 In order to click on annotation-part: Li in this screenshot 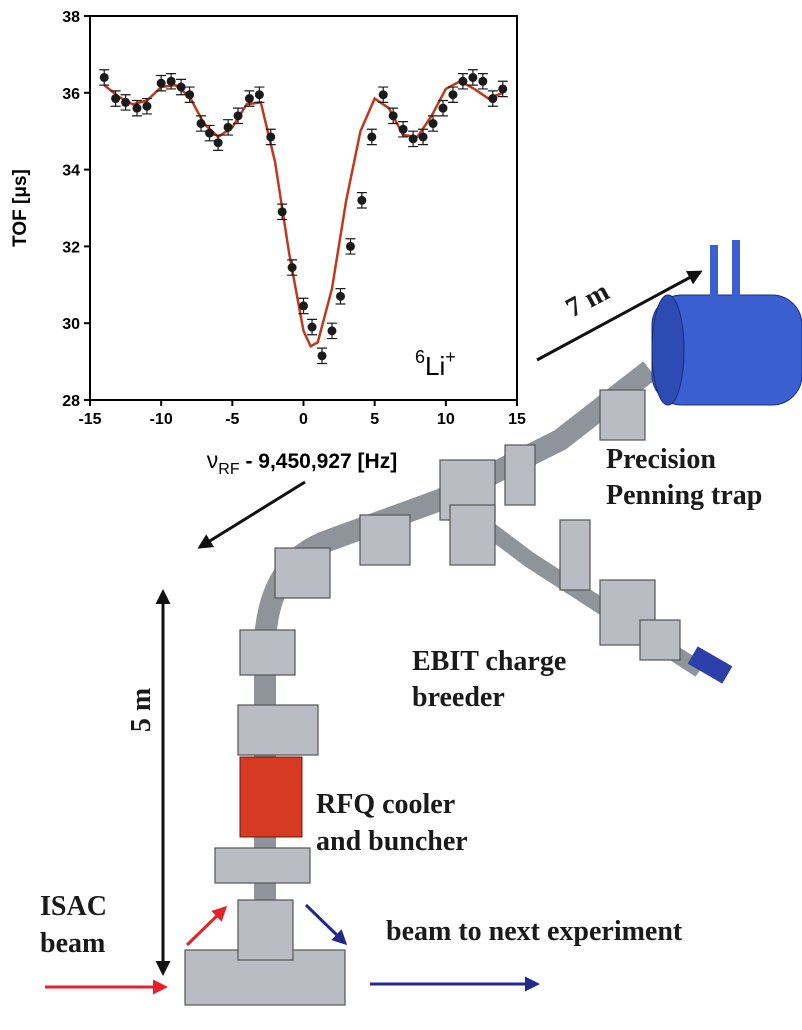, I will do `click(435, 366)`.